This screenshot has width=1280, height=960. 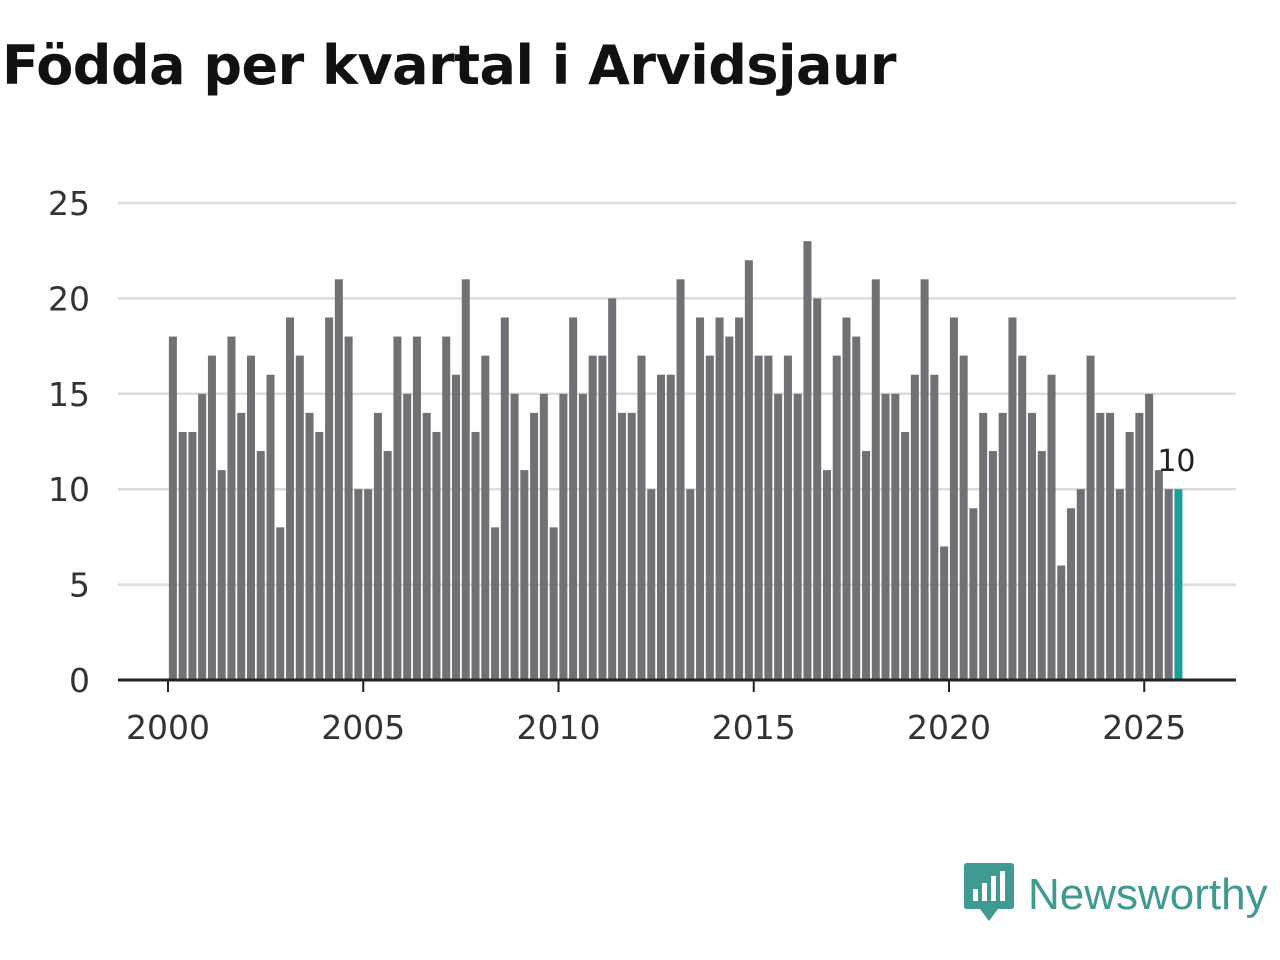 I want to click on y-tick-label: 20, so click(x=69, y=298).